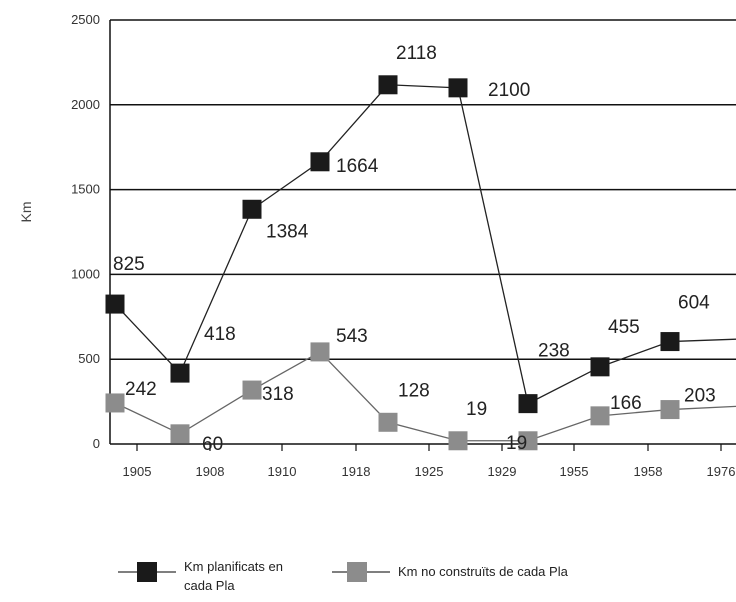  Describe the element at coordinates (648, 471) in the screenshot. I see `x-tick-label: 1958` at that location.